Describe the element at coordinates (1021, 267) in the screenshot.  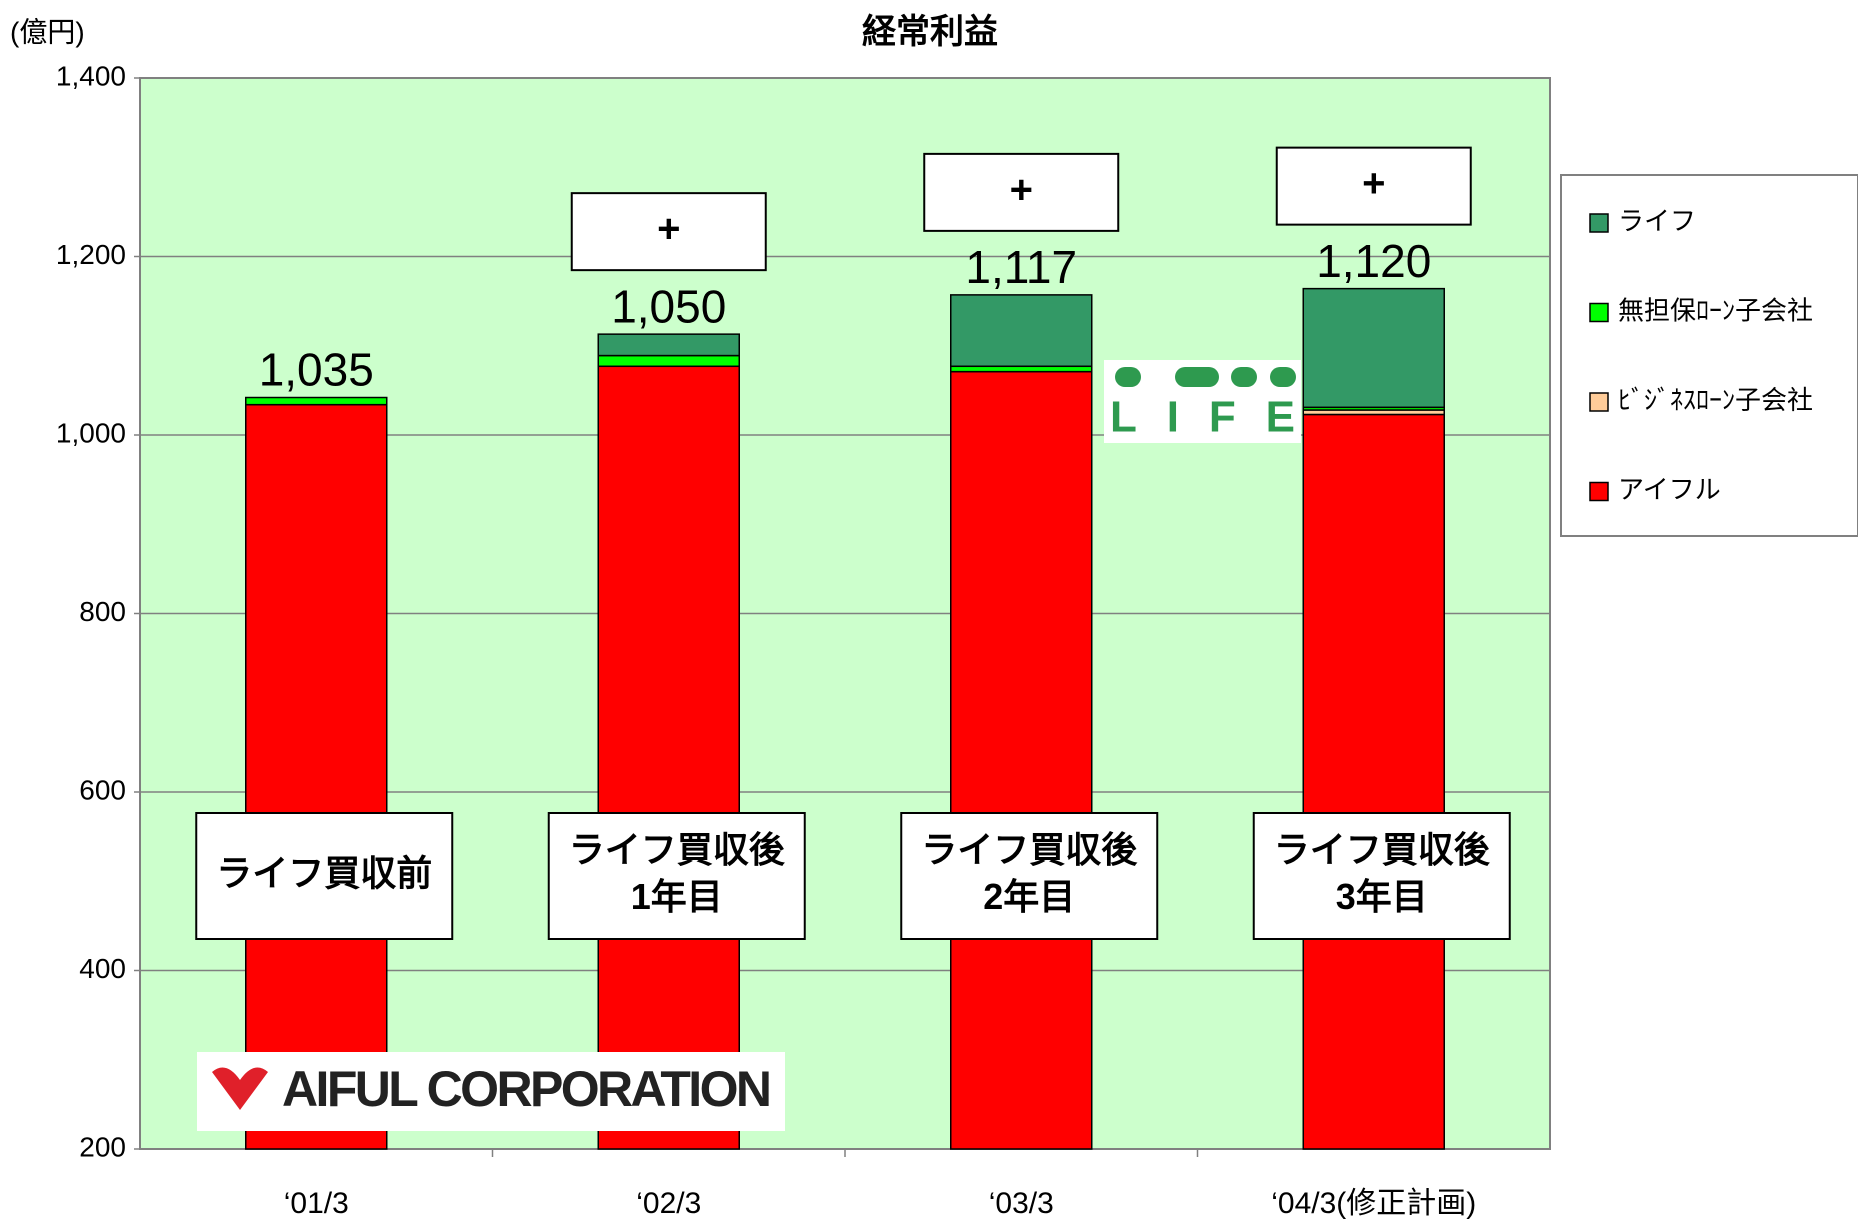
I see `data-label: 1,117` at that location.